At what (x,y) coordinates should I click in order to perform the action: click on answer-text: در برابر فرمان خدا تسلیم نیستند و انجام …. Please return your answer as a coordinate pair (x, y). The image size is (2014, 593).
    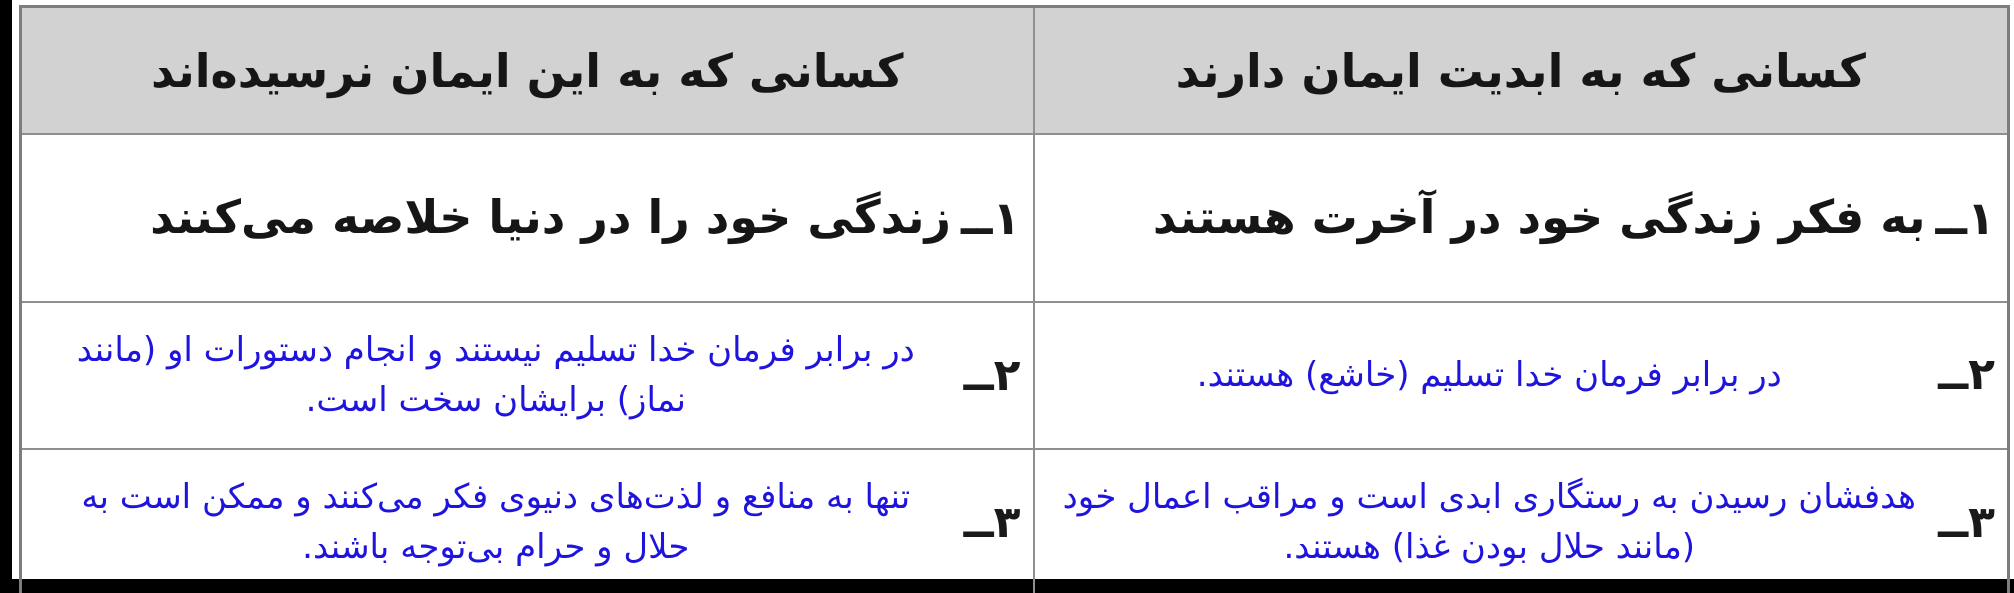
    Looking at the image, I should click on (495, 375).